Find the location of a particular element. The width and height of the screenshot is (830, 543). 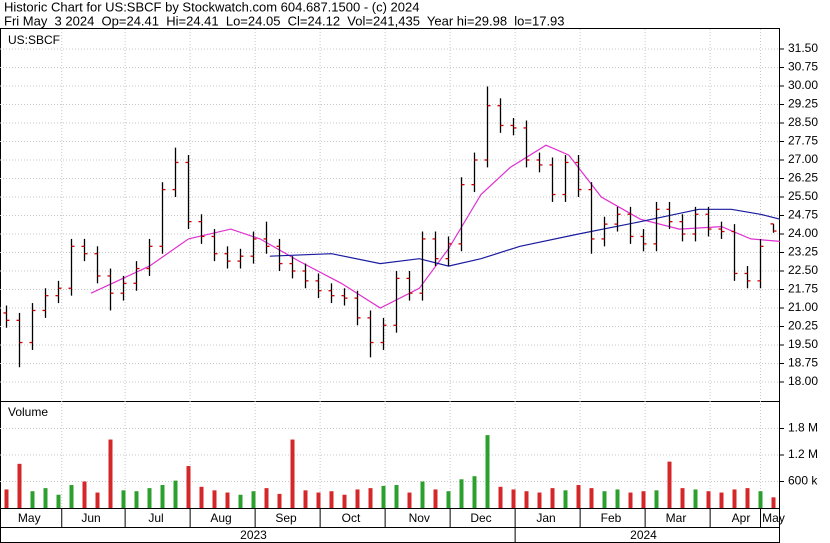

y-tick-label: 24.75 is located at coordinates (803, 215).